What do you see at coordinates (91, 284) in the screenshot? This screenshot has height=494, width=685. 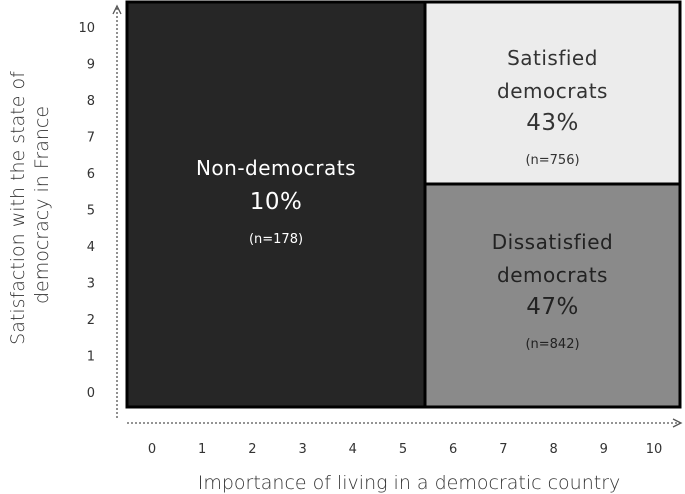 I see `y-tick-label-3: 3` at bounding box center [91, 284].